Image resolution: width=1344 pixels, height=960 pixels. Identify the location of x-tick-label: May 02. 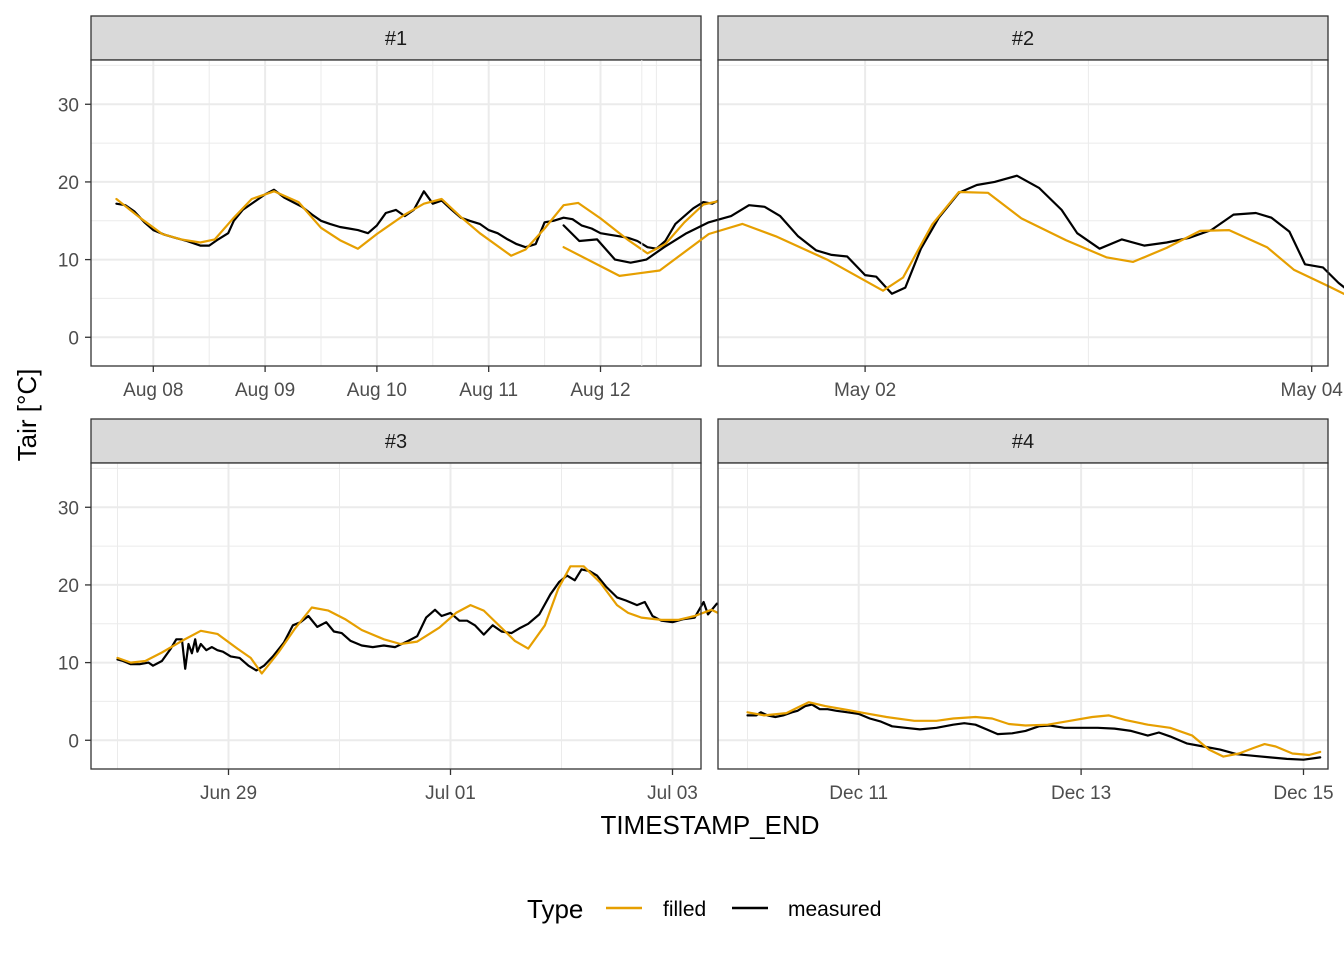
(865, 390).